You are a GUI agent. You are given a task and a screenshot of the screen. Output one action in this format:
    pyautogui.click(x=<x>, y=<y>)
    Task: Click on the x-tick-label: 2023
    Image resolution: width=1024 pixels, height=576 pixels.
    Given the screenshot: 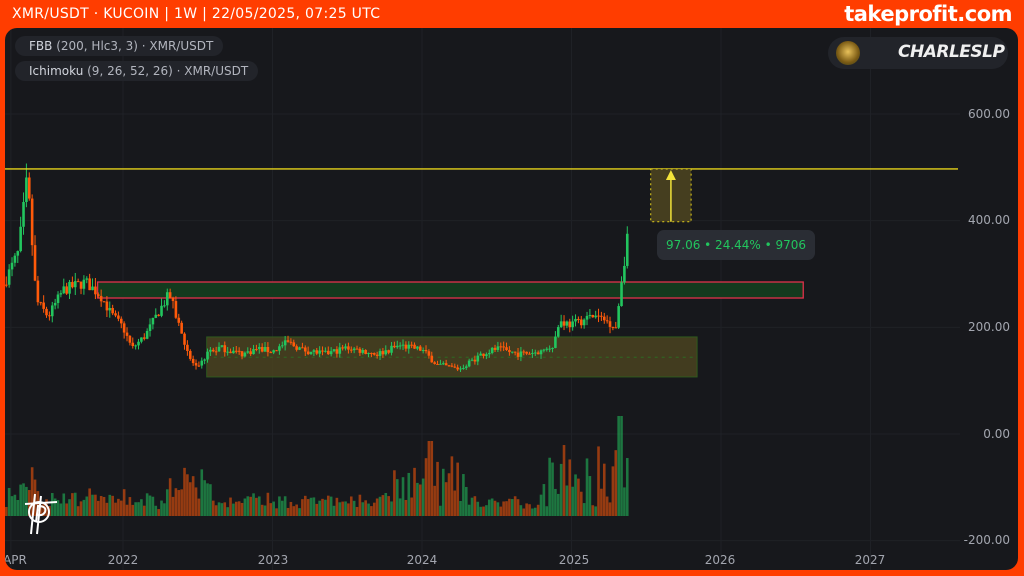 What is the action you would take?
    pyautogui.click(x=273, y=560)
    